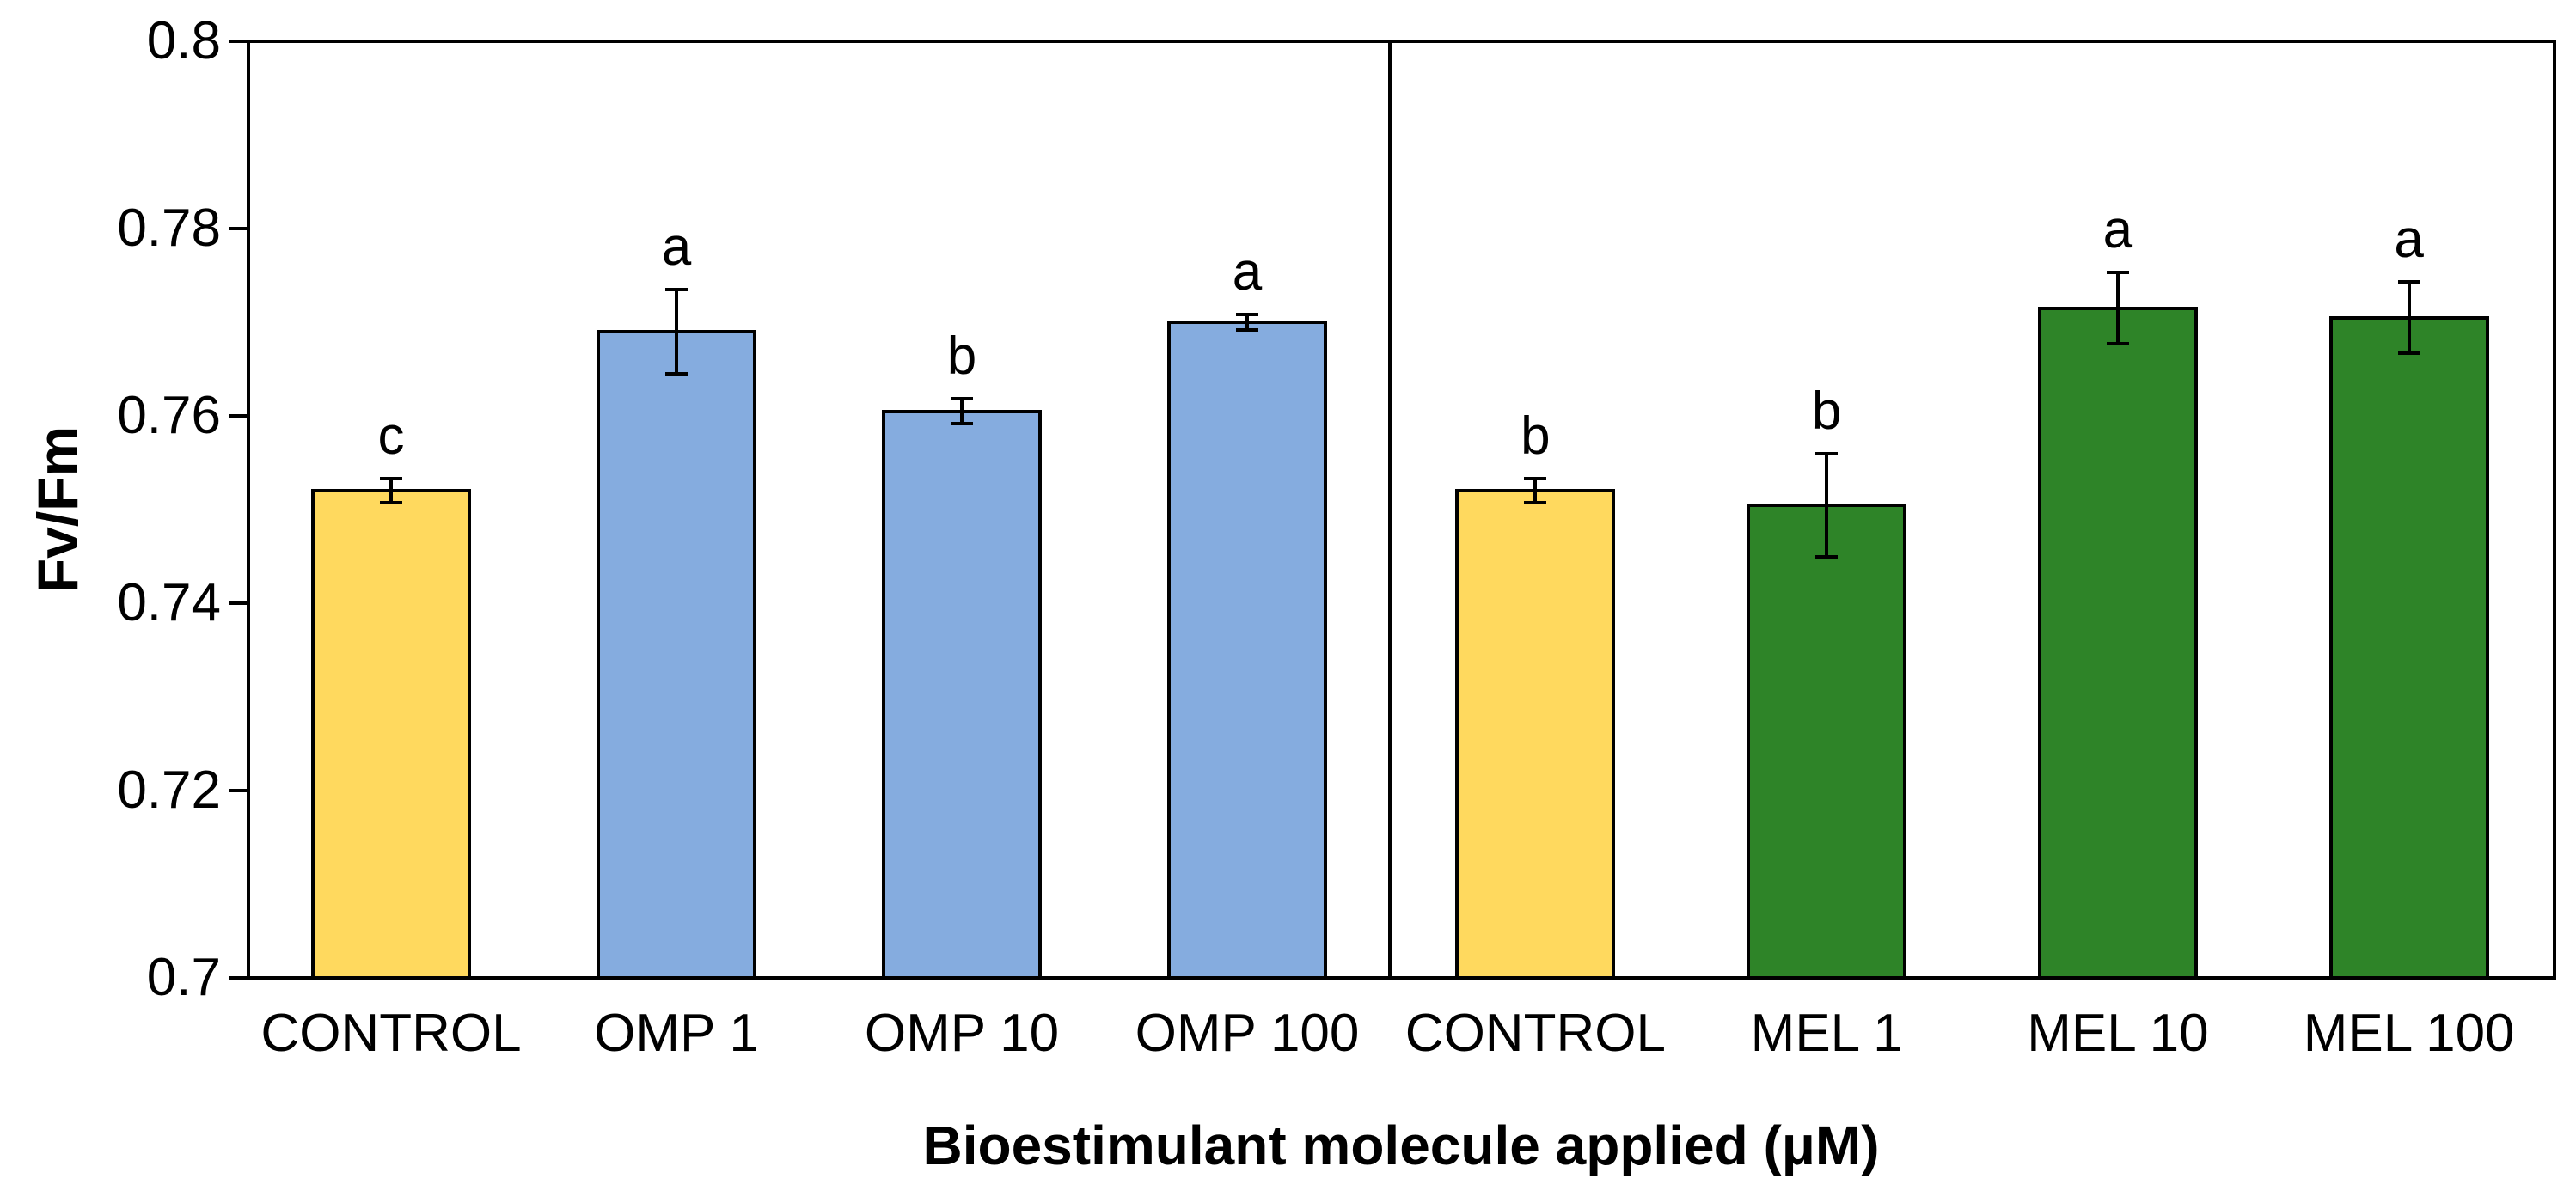 This screenshot has height=1203, width=2576. I want to click on x-label-0-control: CONTROL, so click(391, 1034).